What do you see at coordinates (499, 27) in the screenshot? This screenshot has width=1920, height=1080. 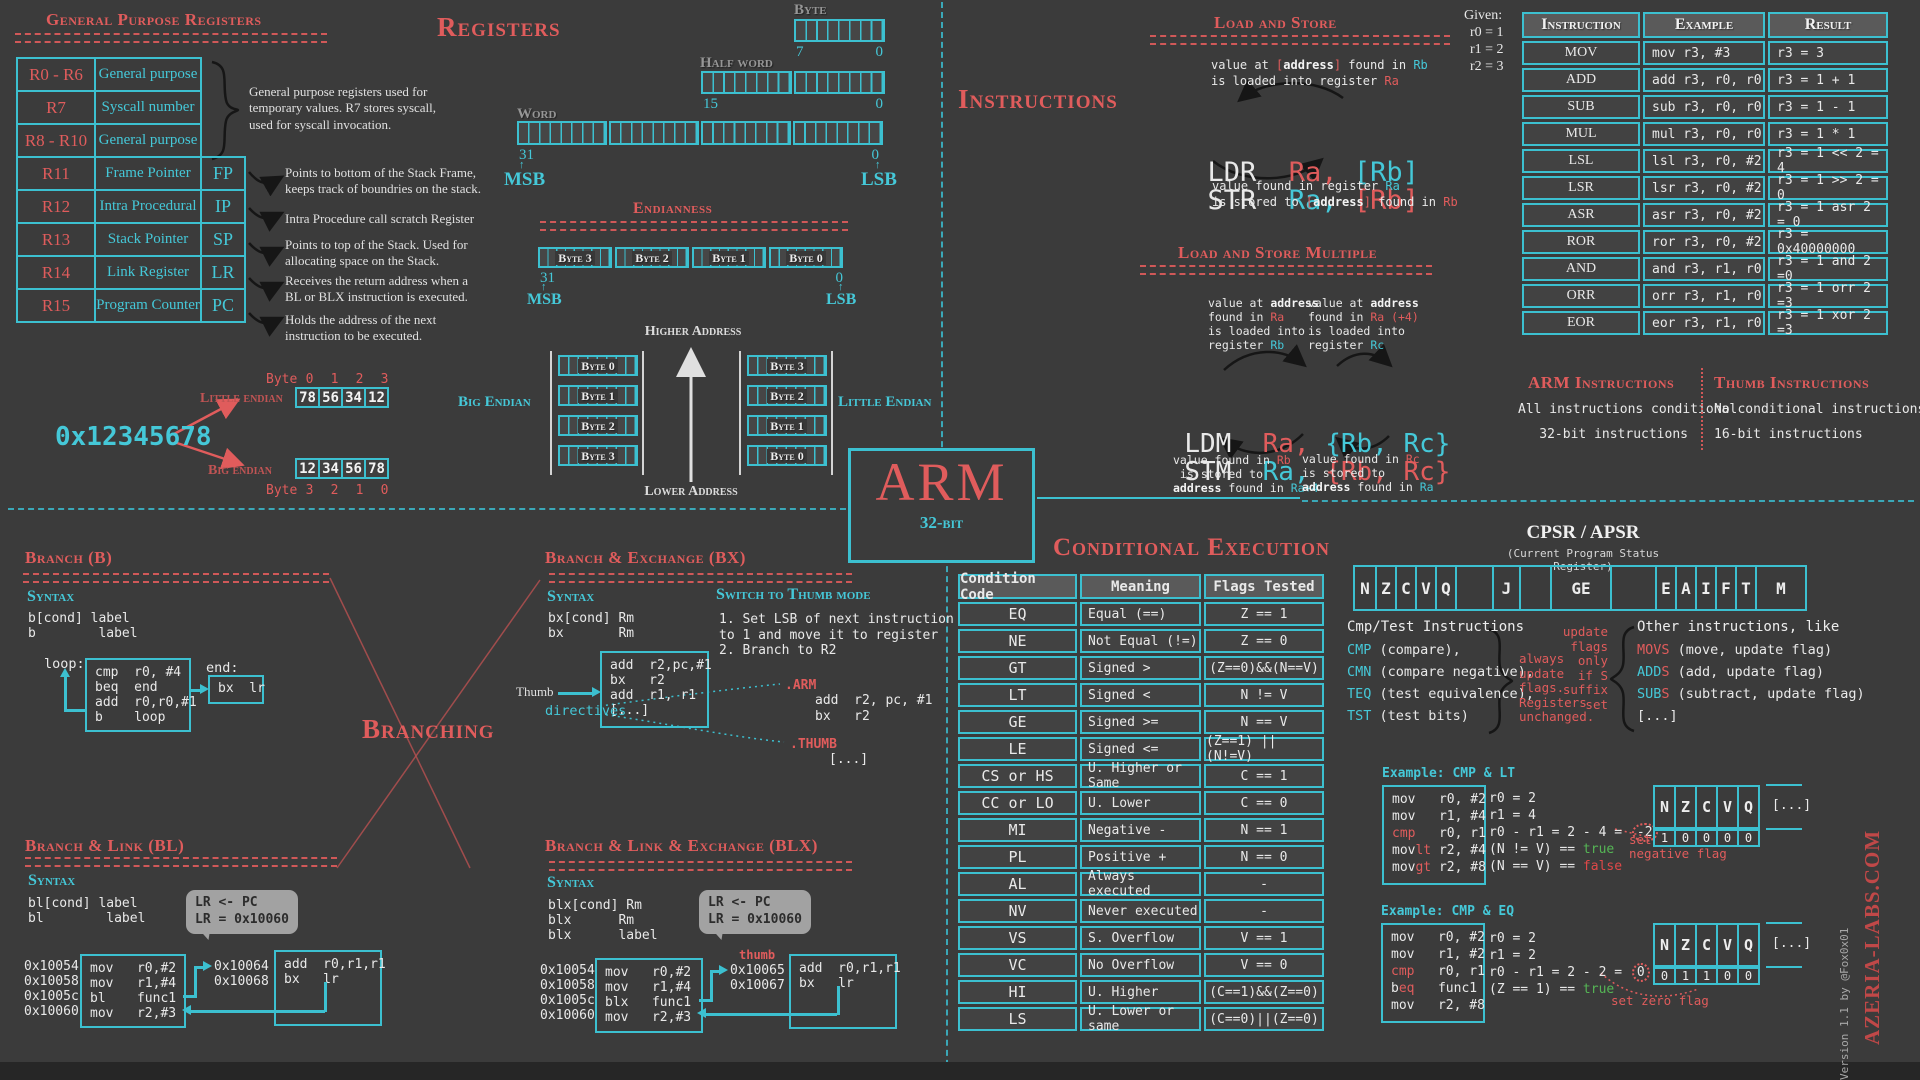 I see `registers-title: Registers` at bounding box center [499, 27].